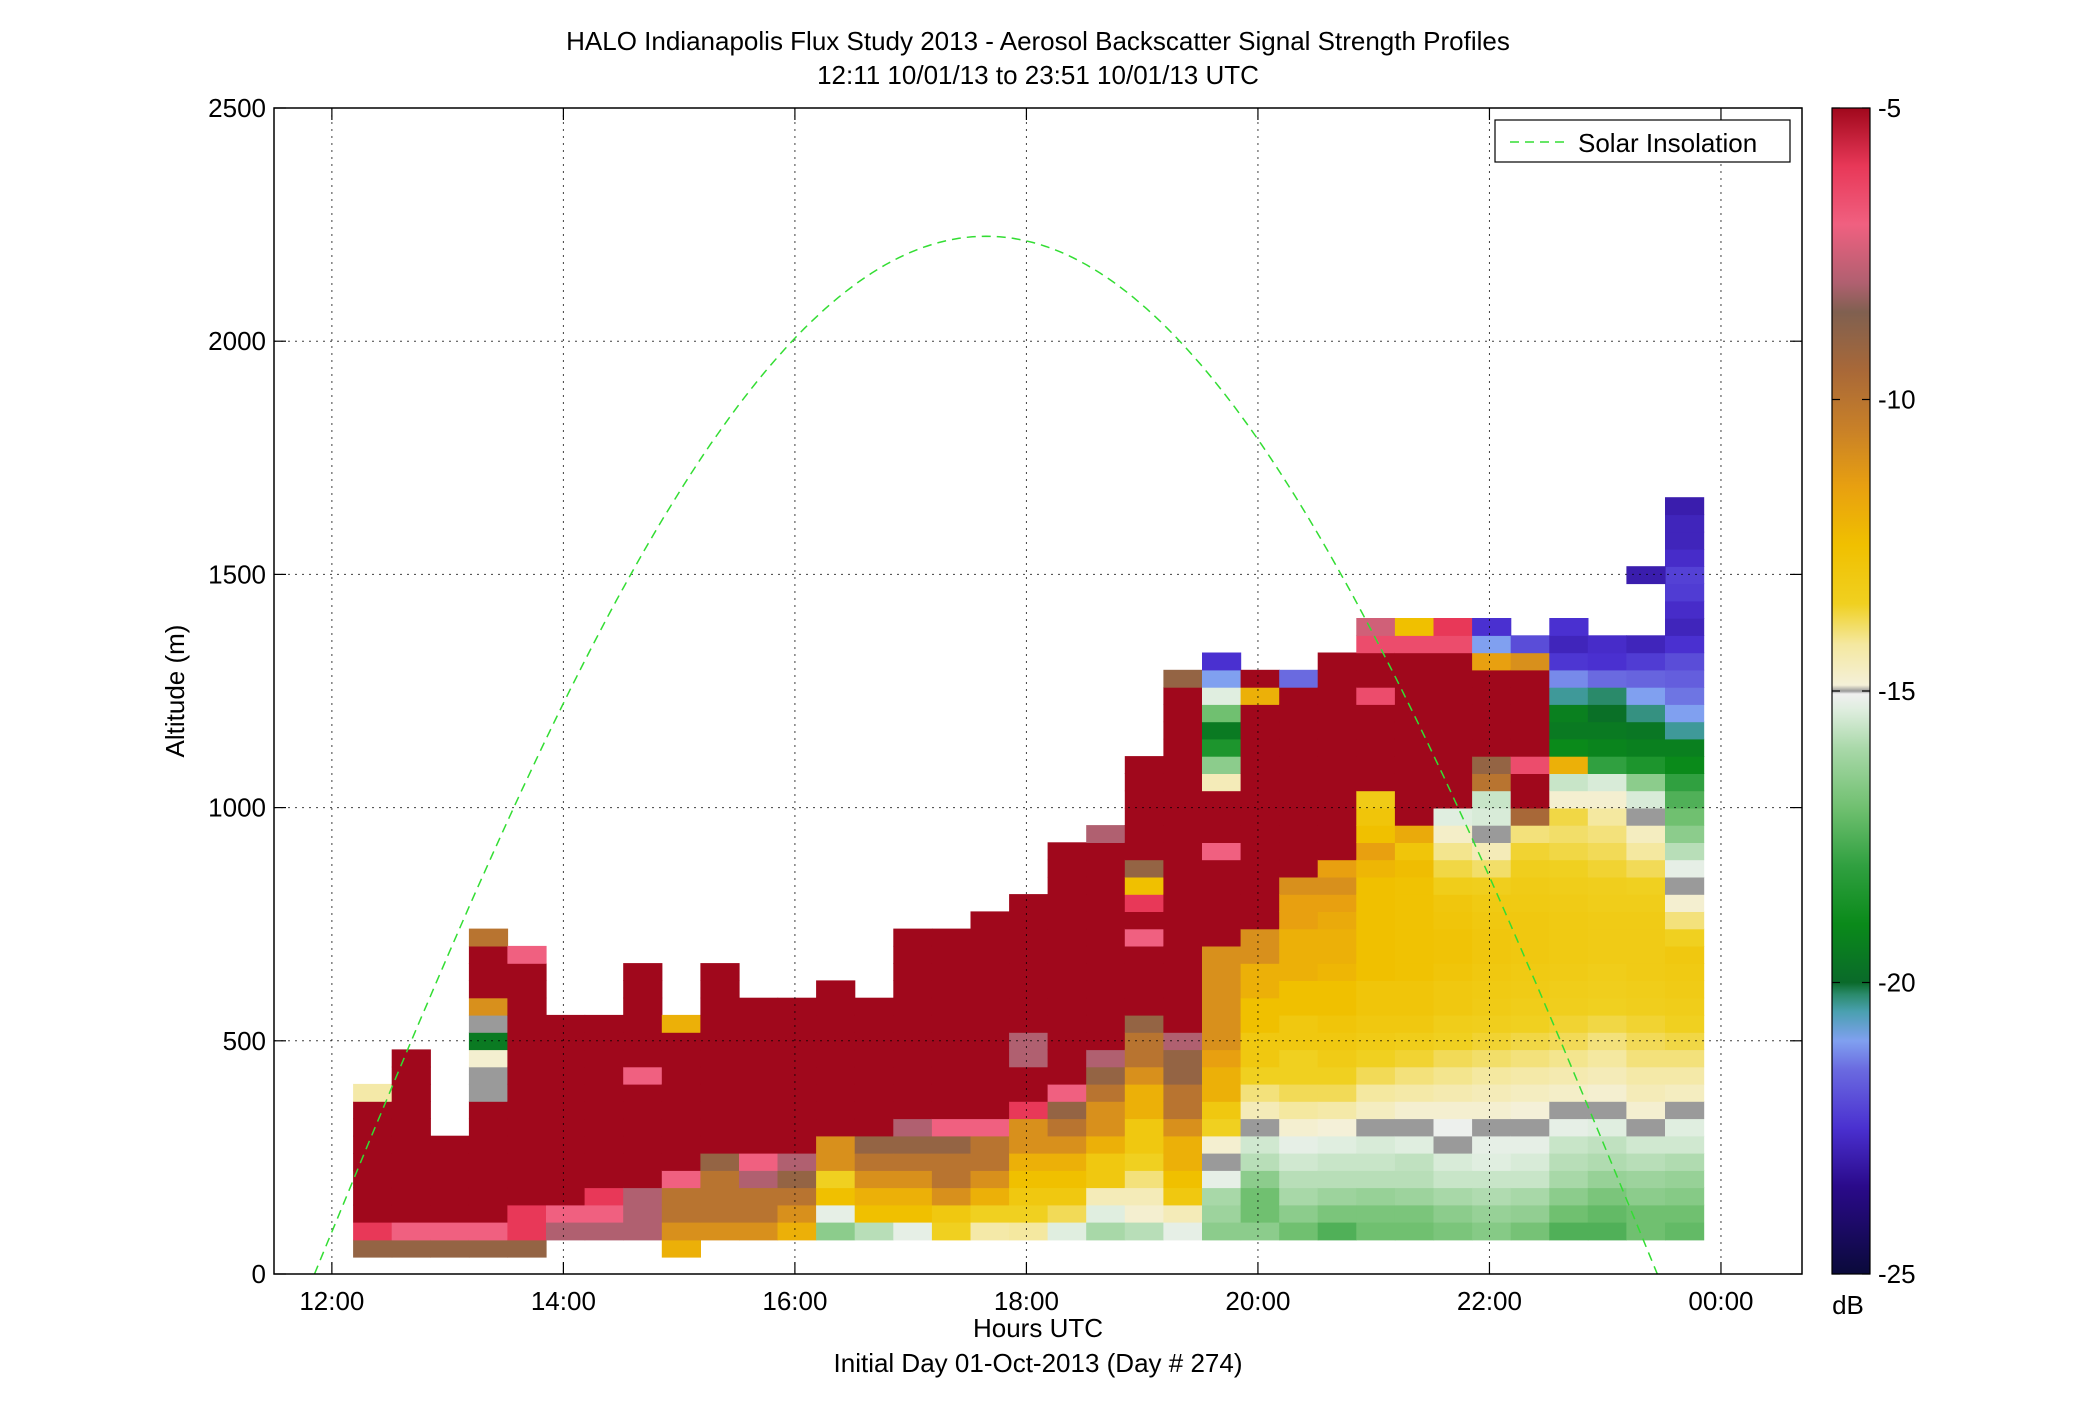  What do you see at coordinates (237, 341) in the screenshot?
I see `y-tick-label: 2000` at bounding box center [237, 341].